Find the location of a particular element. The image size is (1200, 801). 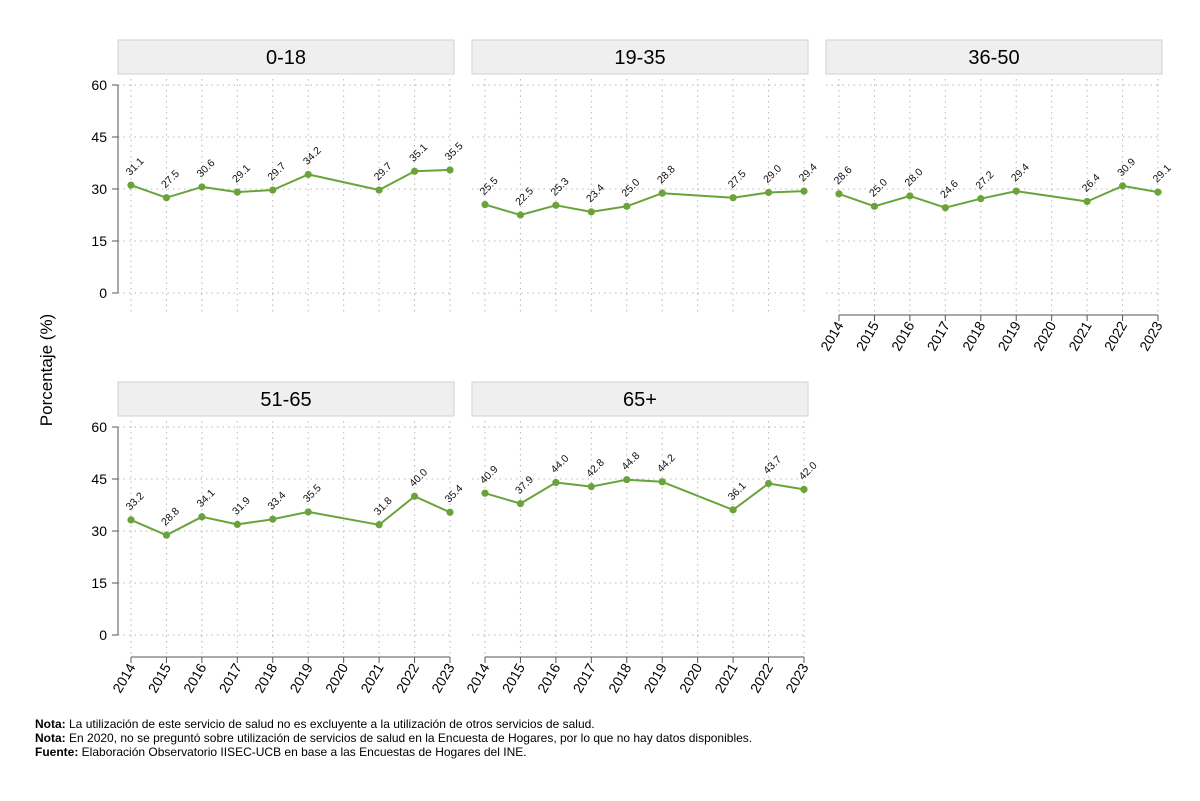

data-label: 28.0 is located at coordinates (914, 177).